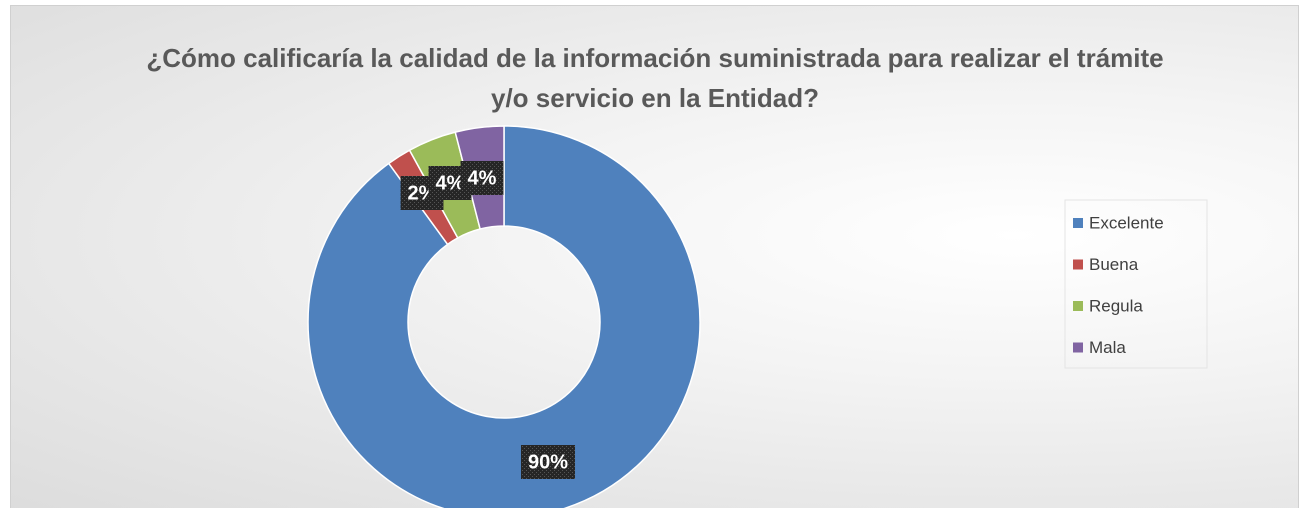 The width and height of the screenshot is (1309, 508). What do you see at coordinates (1107, 347) in the screenshot?
I see `legend-label: Mala` at bounding box center [1107, 347].